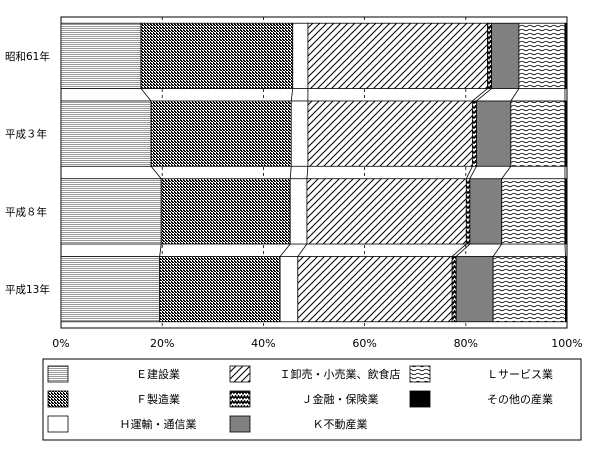 Image resolution: width=595 pixels, height=452 pixels. Describe the element at coordinates (520, 374) in the screenshot. I see `legend-label: Ｌサービス業` at that location.